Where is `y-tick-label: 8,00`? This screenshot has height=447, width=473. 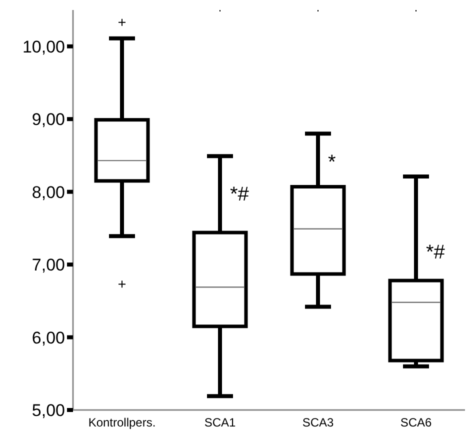
y-tick-label: 8,00 is located at coordinates (48, 192).